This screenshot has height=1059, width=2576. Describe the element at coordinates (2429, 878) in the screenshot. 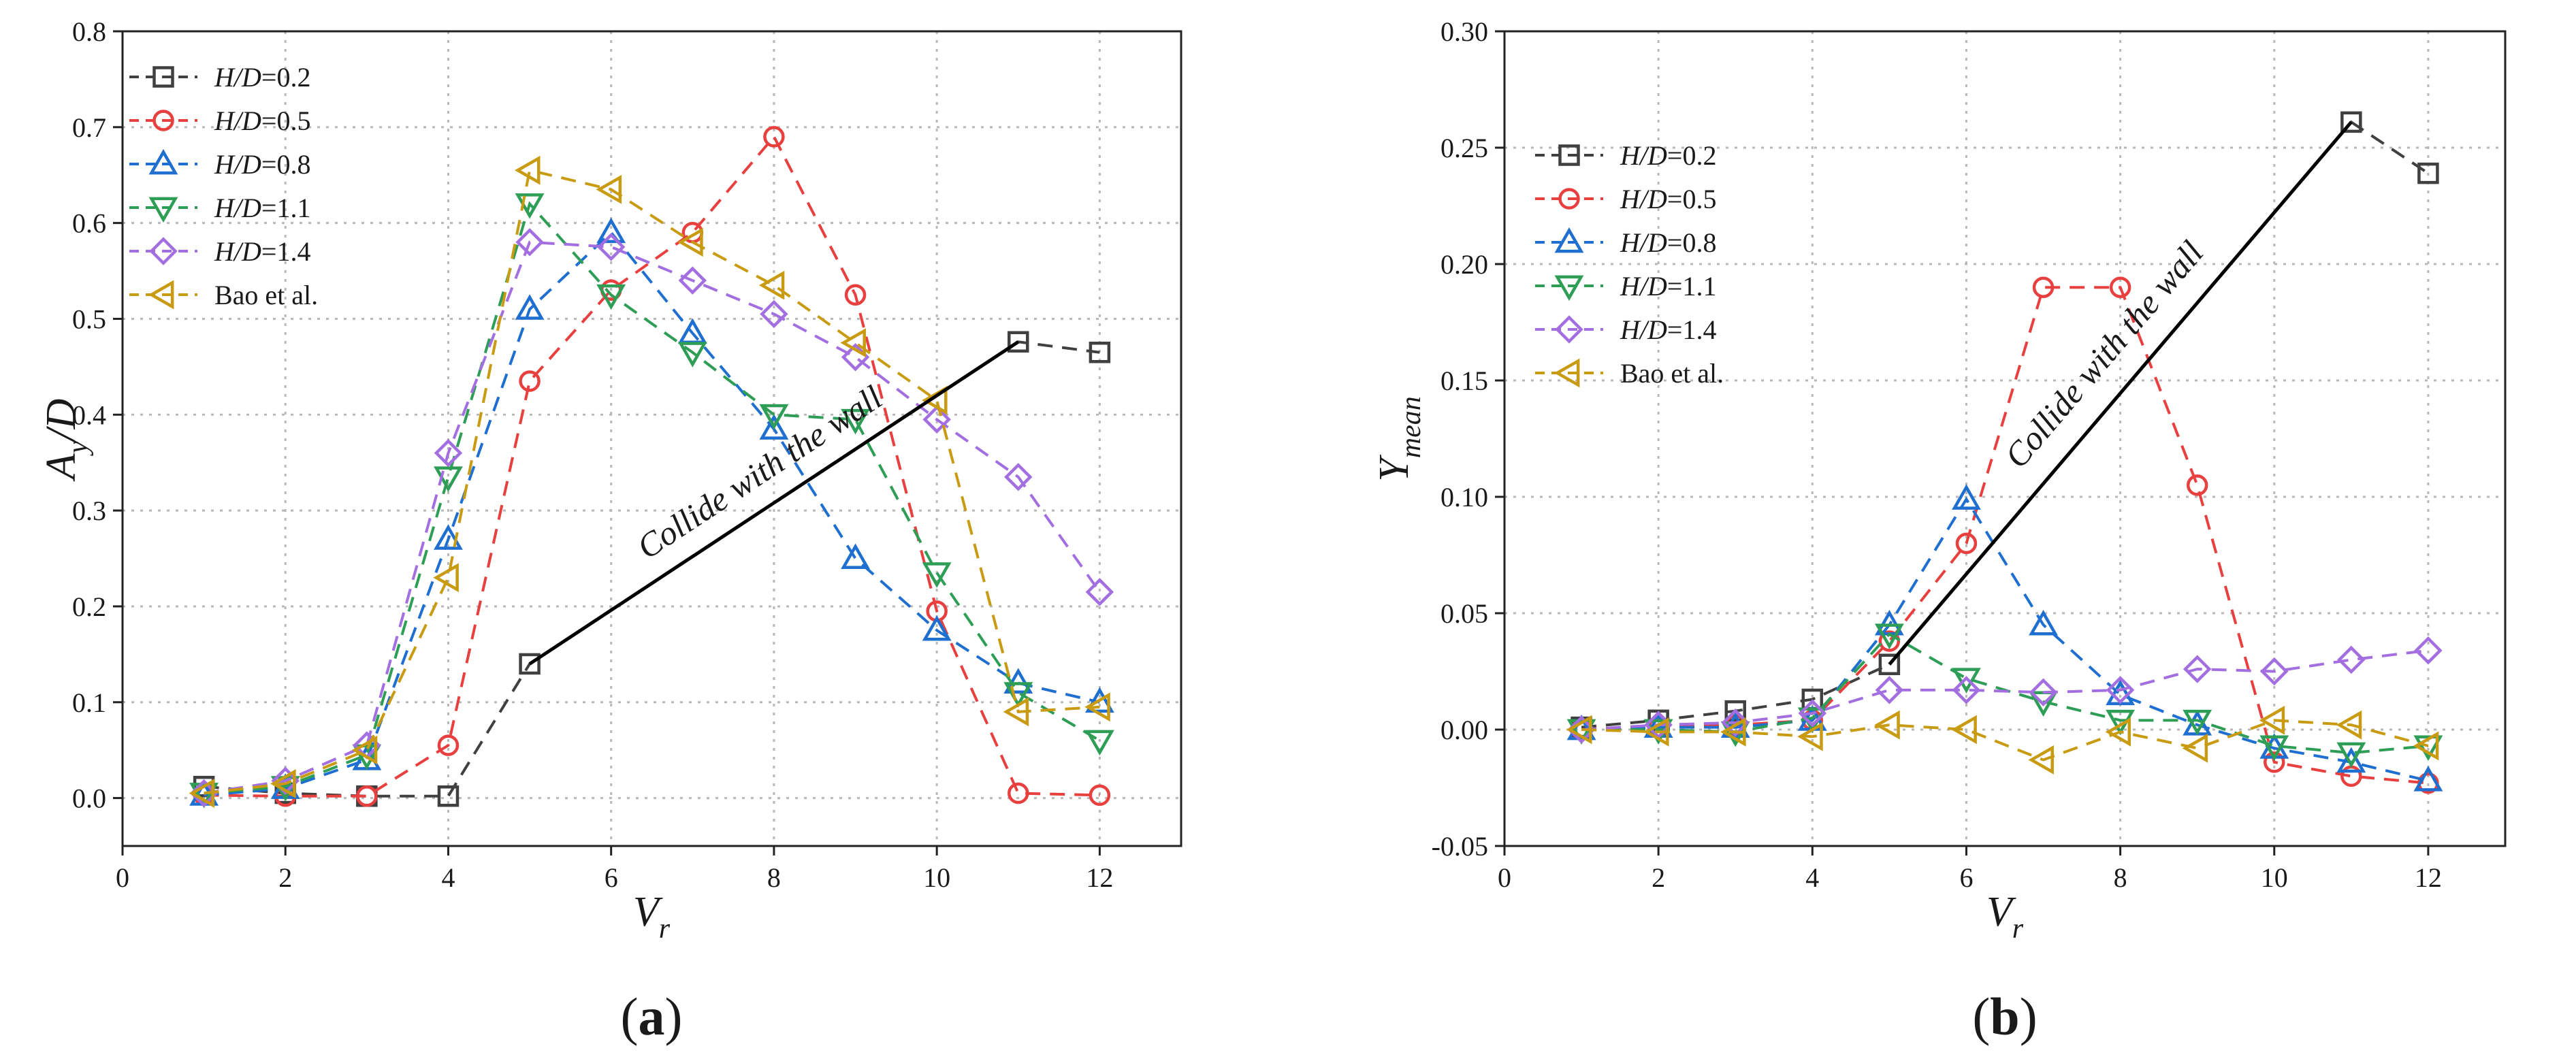

I see `x-tick-label: 12` at that location.